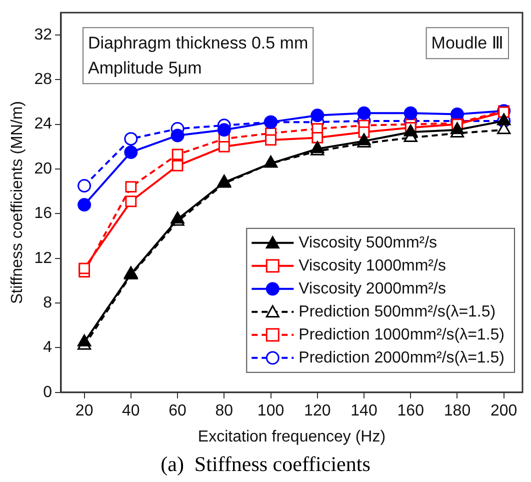 This screenshot has height=482, width=531. Describe the element at coordinates (177, 411) in the screenshot. I see `x-tick-label: 60` at that location.